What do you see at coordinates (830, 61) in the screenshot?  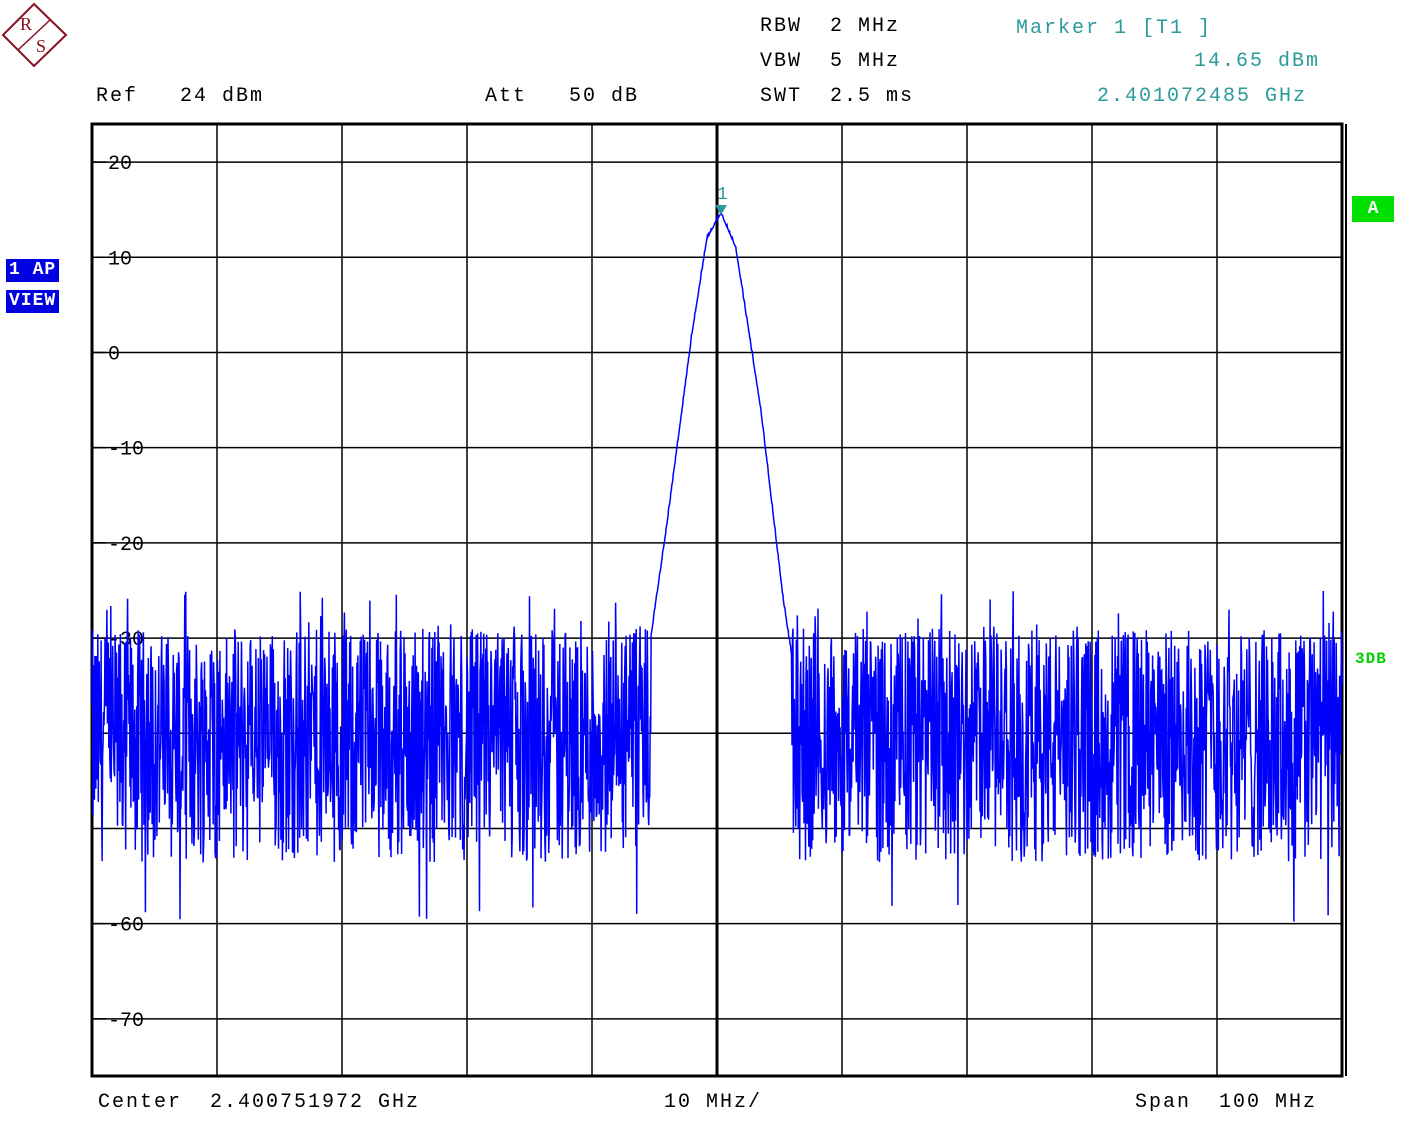 I see `vbw-setting: VBW 5 MHz` at bounding box center [830, 61].